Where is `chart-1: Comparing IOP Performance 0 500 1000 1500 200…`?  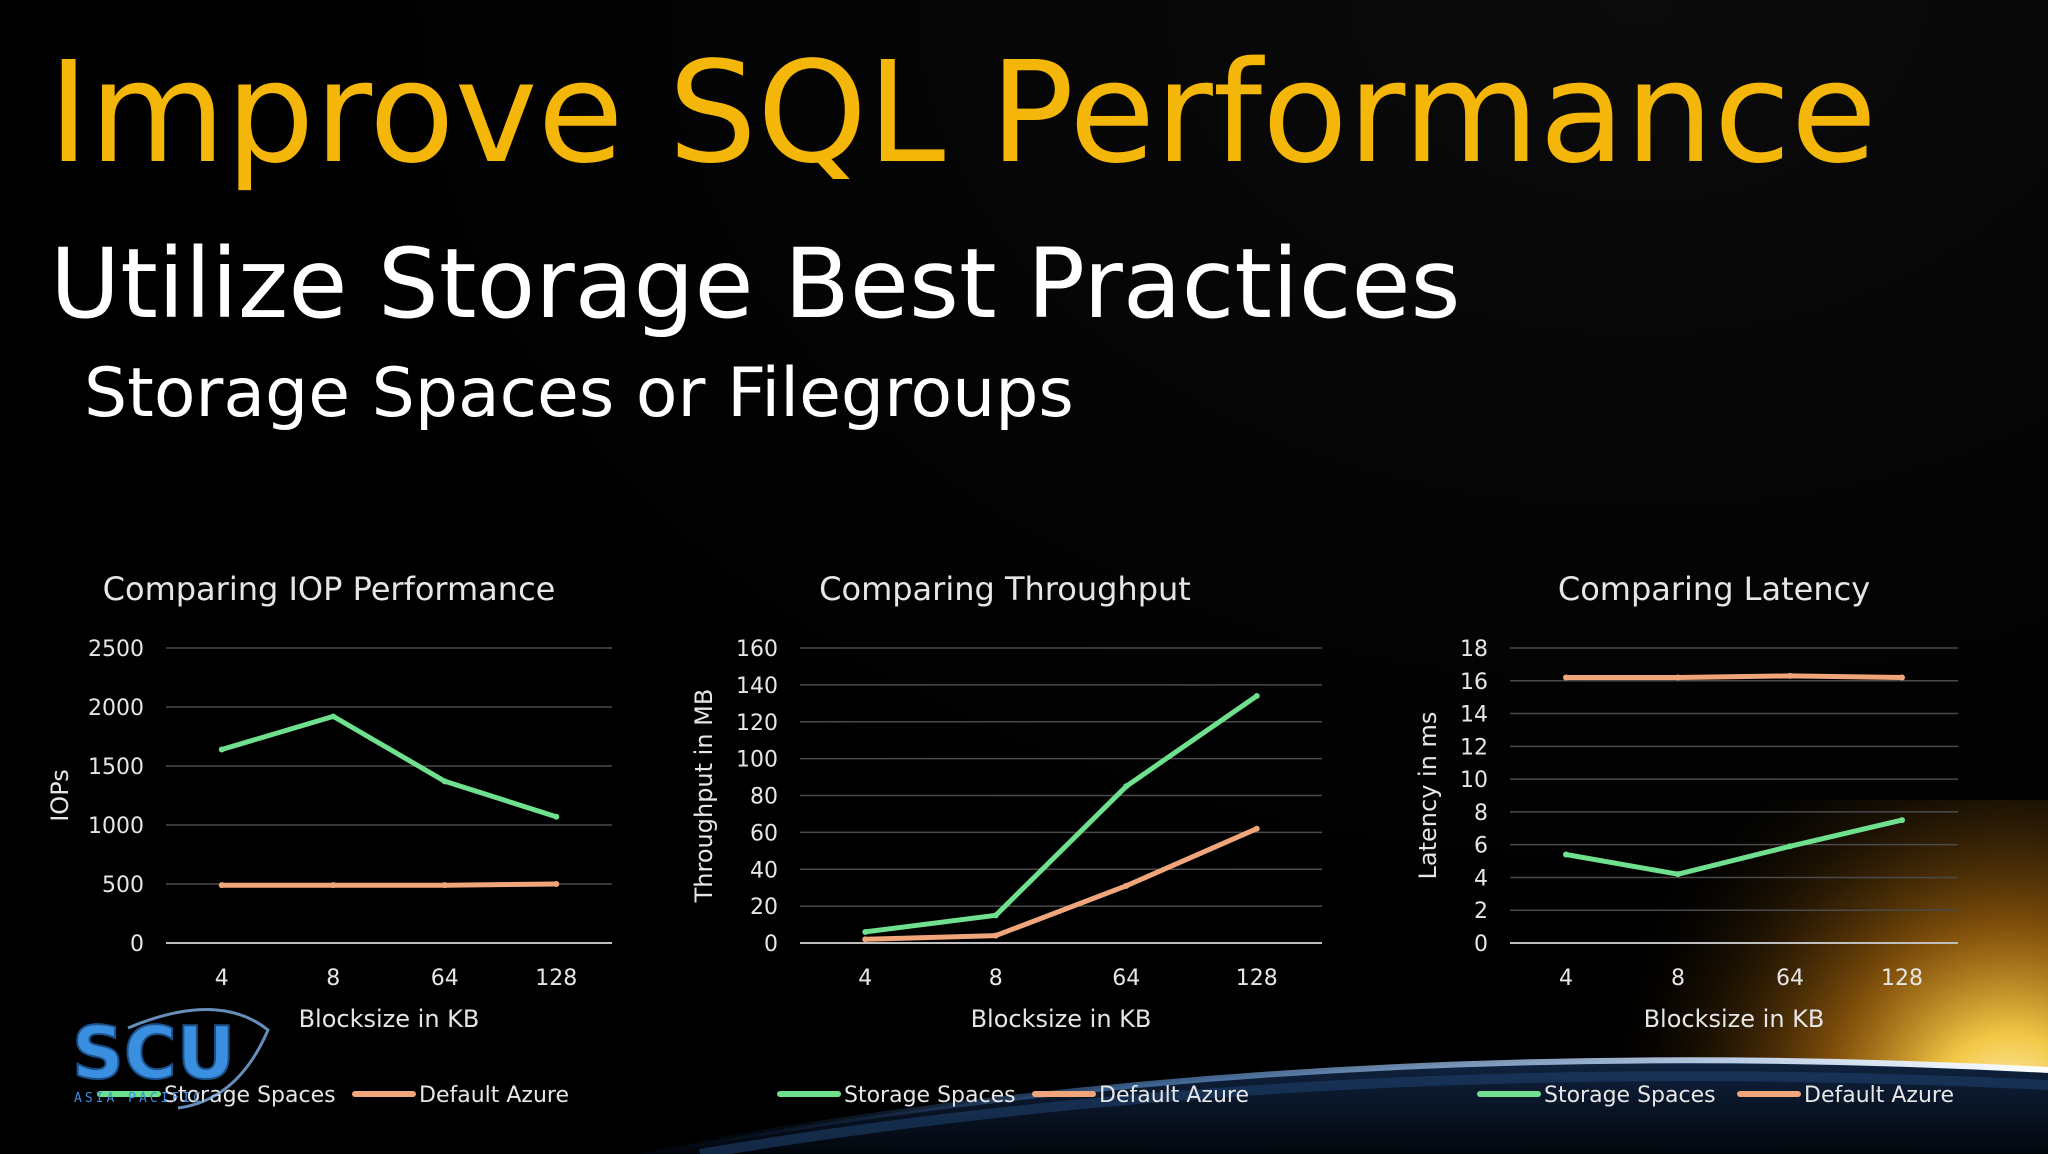 chart-1: Comparing IOP Performance 0 500 1000 1500 200… is located at coordinates (329, 839).